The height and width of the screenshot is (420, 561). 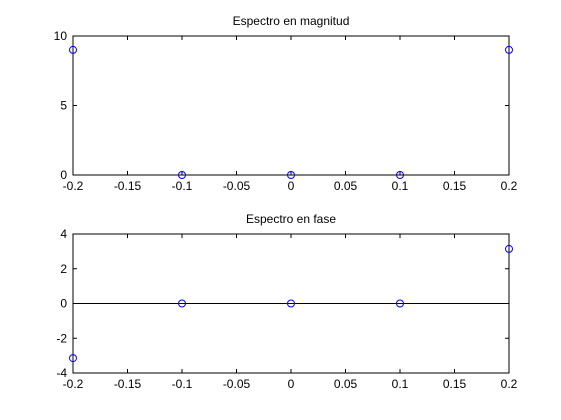 I want to click on y-tick-label: 4, so click(x=63, y=234).